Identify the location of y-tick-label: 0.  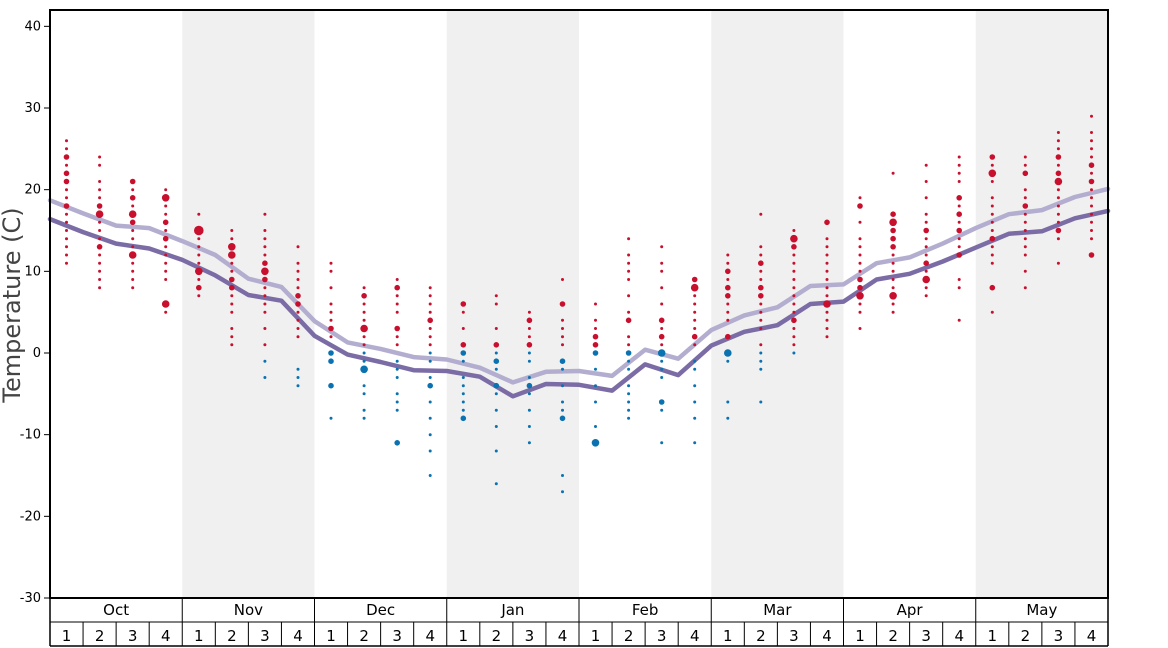
(37, 353).